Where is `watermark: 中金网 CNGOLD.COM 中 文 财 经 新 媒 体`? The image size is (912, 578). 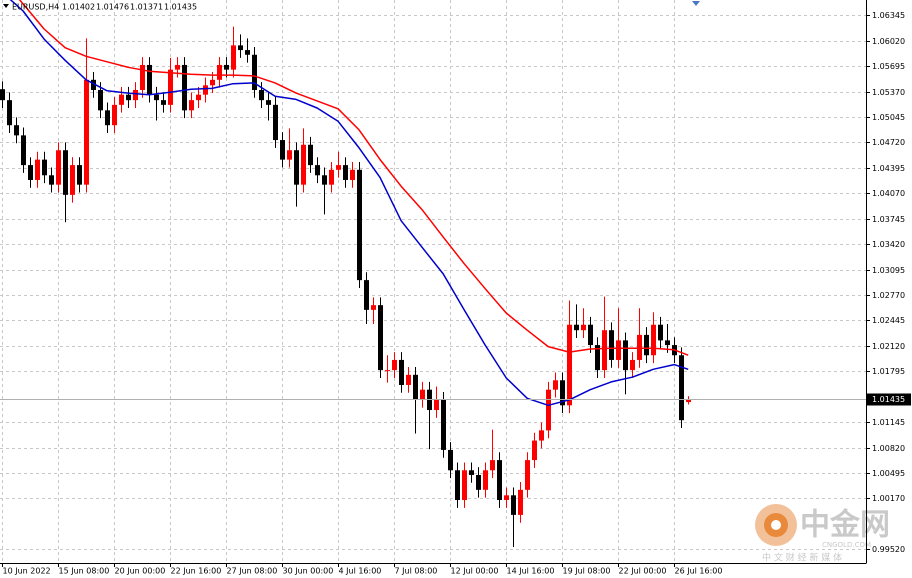 watermark: 中金网 CNGOLD.COM 中 文 财 经 新 媒 体 is located at coordinates (822, 534).